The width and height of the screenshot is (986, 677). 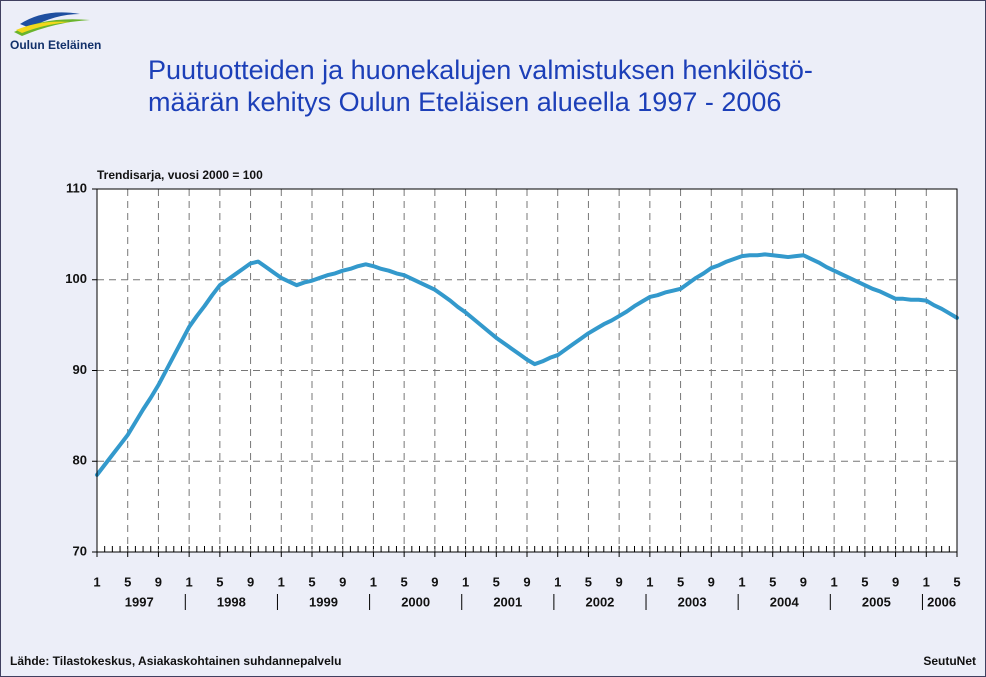 What do you see at coordinates (76, 278) in the screenshot?
I see `y-tick-label: 100` at bounding box center [76, 278].